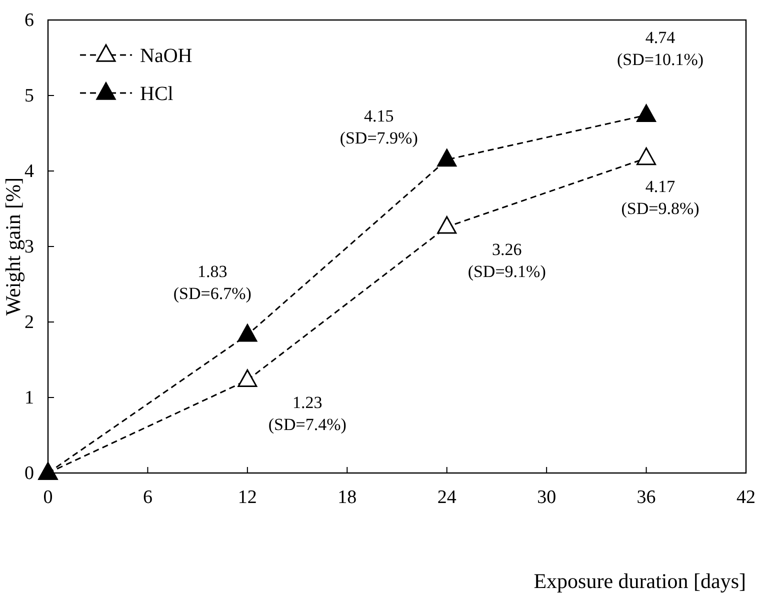  I want to click on x-tick-label: 24, so click(447, 497).